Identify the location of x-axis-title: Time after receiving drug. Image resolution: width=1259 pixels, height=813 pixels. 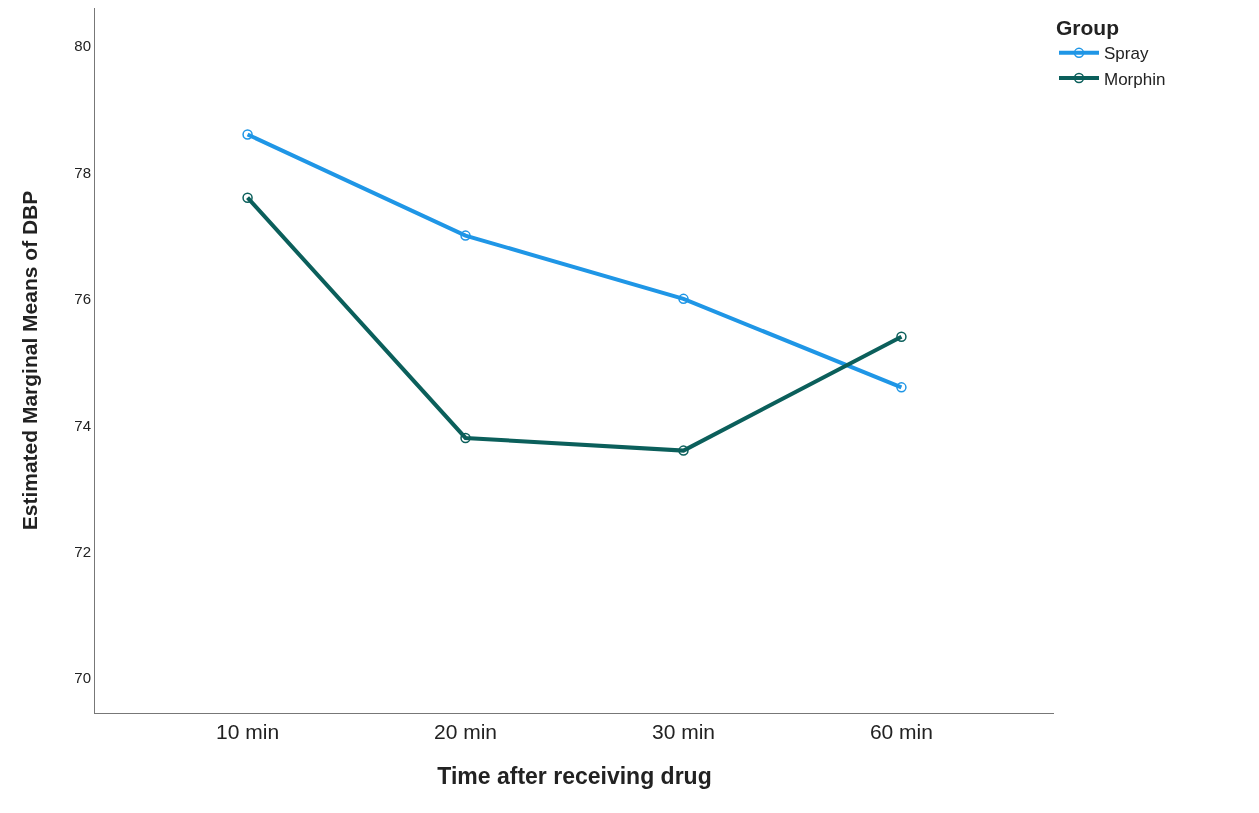
(574, 775).